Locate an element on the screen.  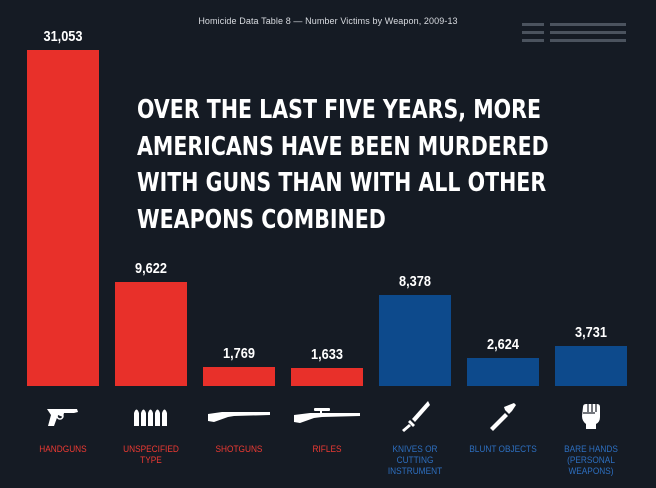
bar-value-label: 8,378 is located at coordinates (415, 282).